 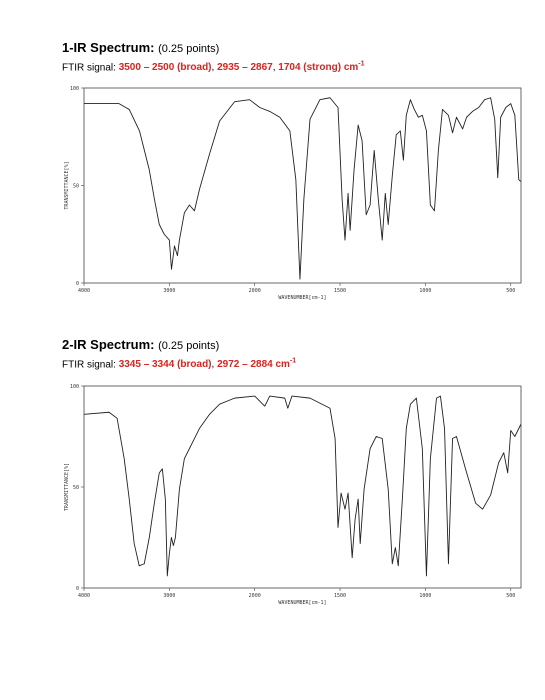 I want to click on signal-value: 3345 – 3344 (broad), so click(x=165, y=365).